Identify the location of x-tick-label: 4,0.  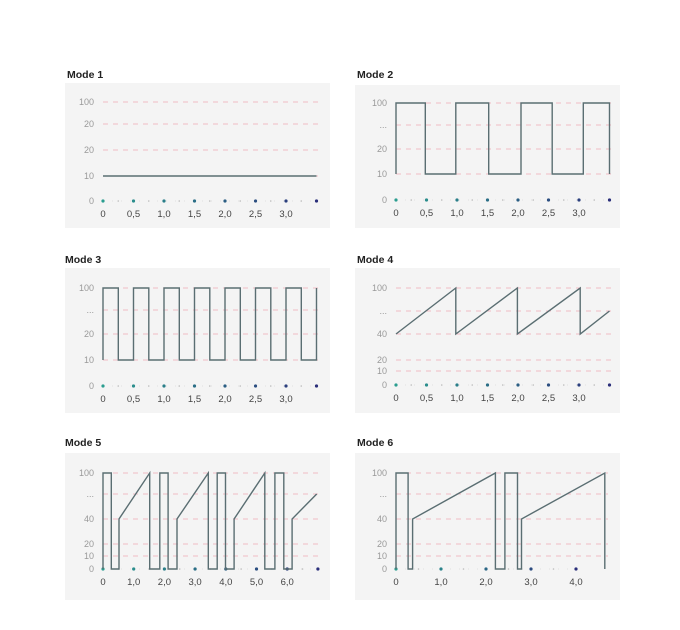
(575, 582).